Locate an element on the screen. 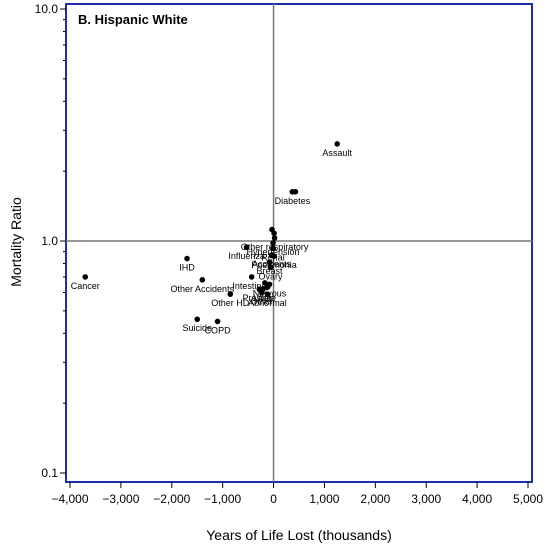  x-tick-label: 0 is located at coordinates (273, 499).